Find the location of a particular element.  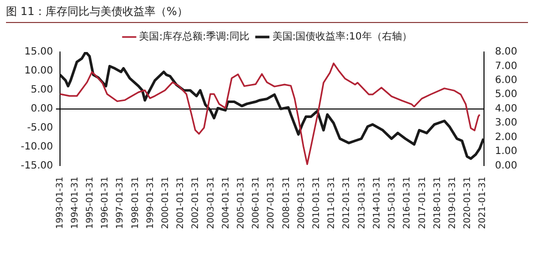

y2-tick-label: 4.00 is located at coordinates (506, 108).